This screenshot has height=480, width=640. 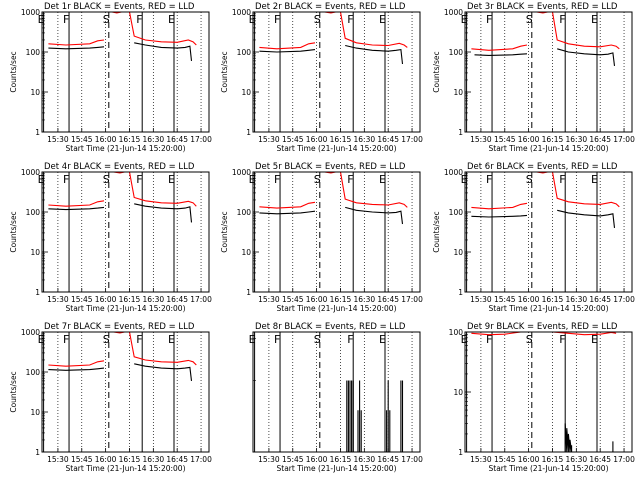 What do you see at coordinates (330, 327) in the screenshot?
I see `chart-title: Det 8r BLACK = Events, RED = LLD` at bounding box center [330, 327].